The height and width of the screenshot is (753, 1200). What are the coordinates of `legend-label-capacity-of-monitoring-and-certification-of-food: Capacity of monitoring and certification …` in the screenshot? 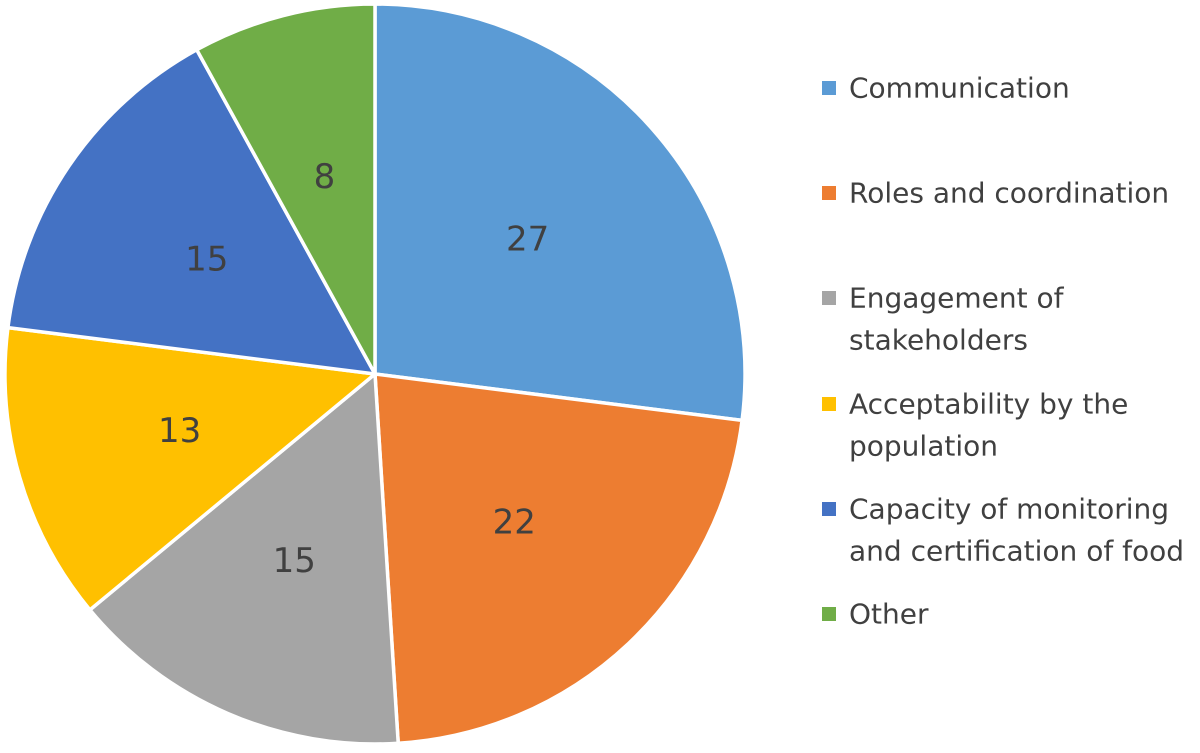 It's located at (1016, 530).